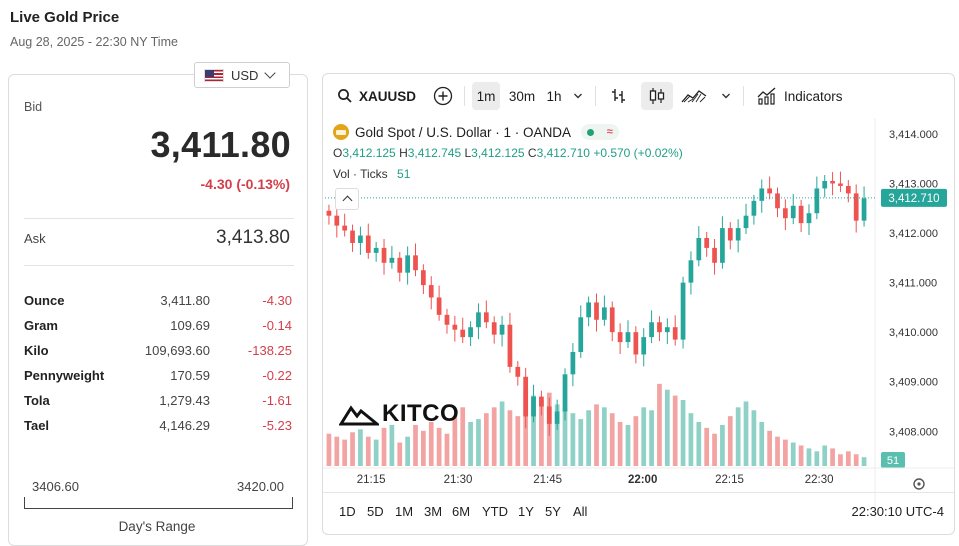  I want to click on search-icon, so click(345, 96).